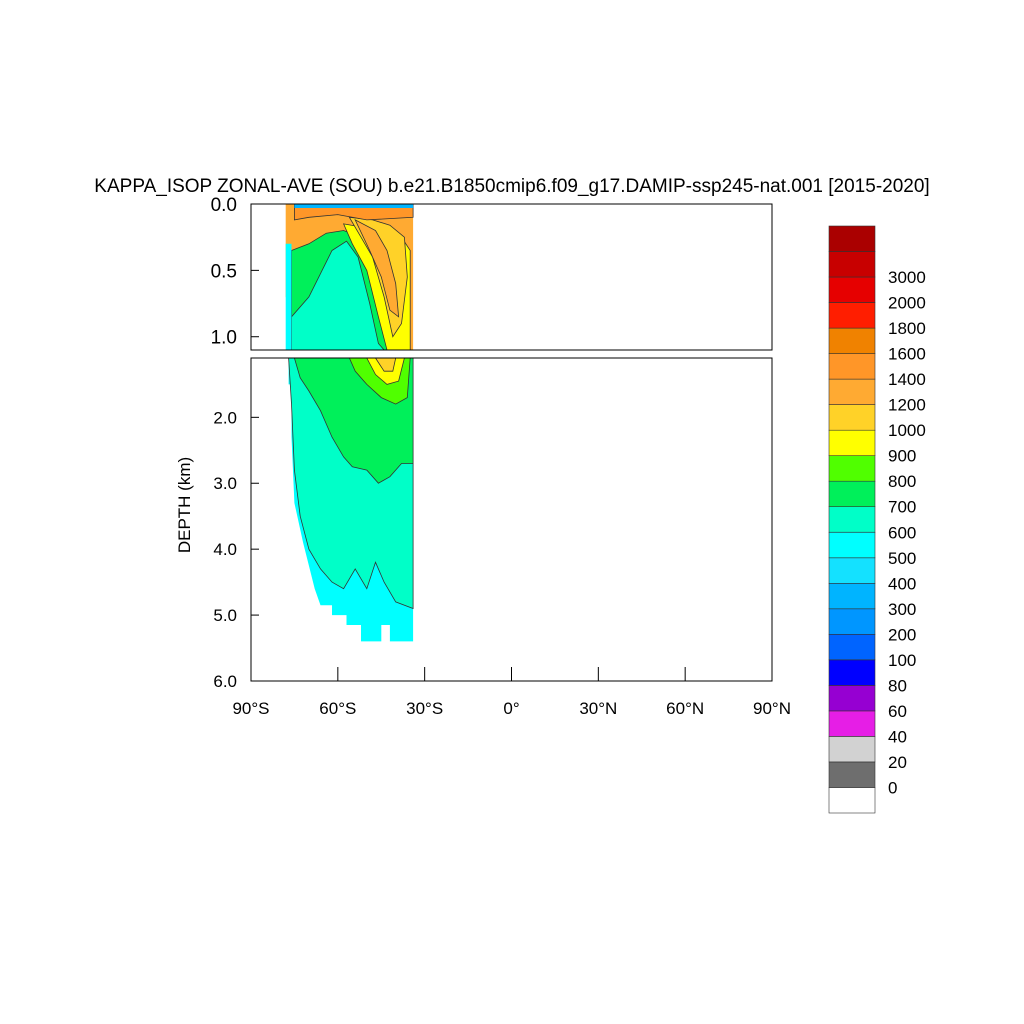  I want to click on contour-fill-surface, so click(354, 206).